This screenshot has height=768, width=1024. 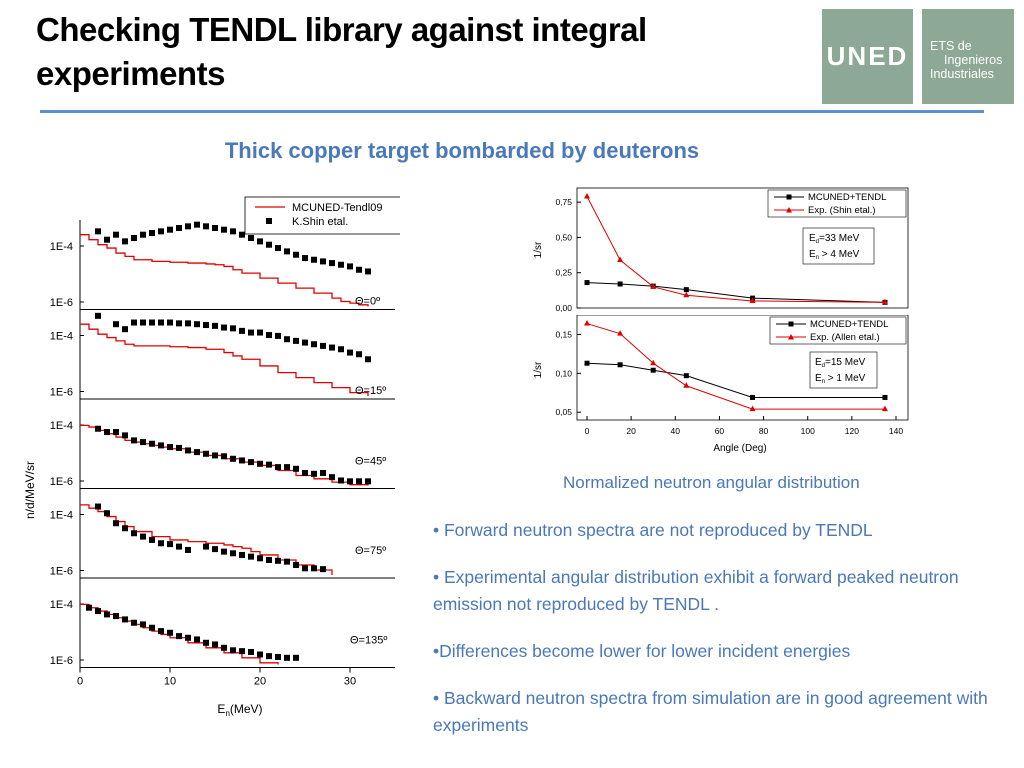 What do you see at coordinates (867, 56) in the screenshot?
I see `uned-logo: UNED` at bounding box center [867, 56].